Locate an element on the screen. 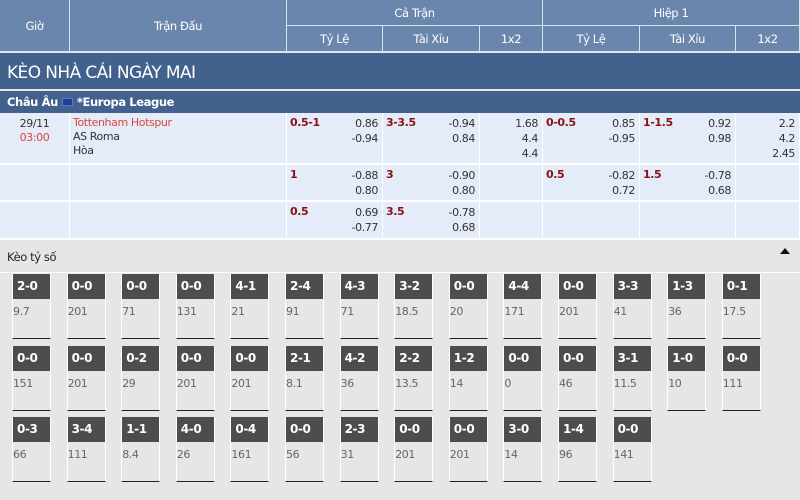 This screenshot has height=500, width=800. h1-handicap-line: 0-0.5 is located at coordinates (561, 122).